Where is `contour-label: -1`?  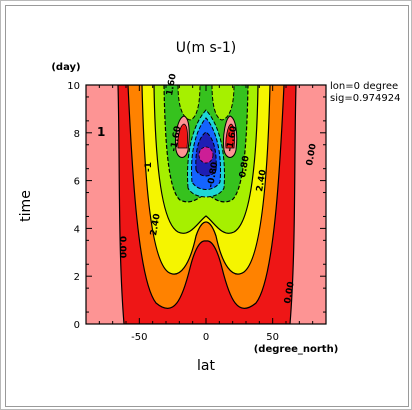
contour-label: -1 is located at coordinates (149, 167).